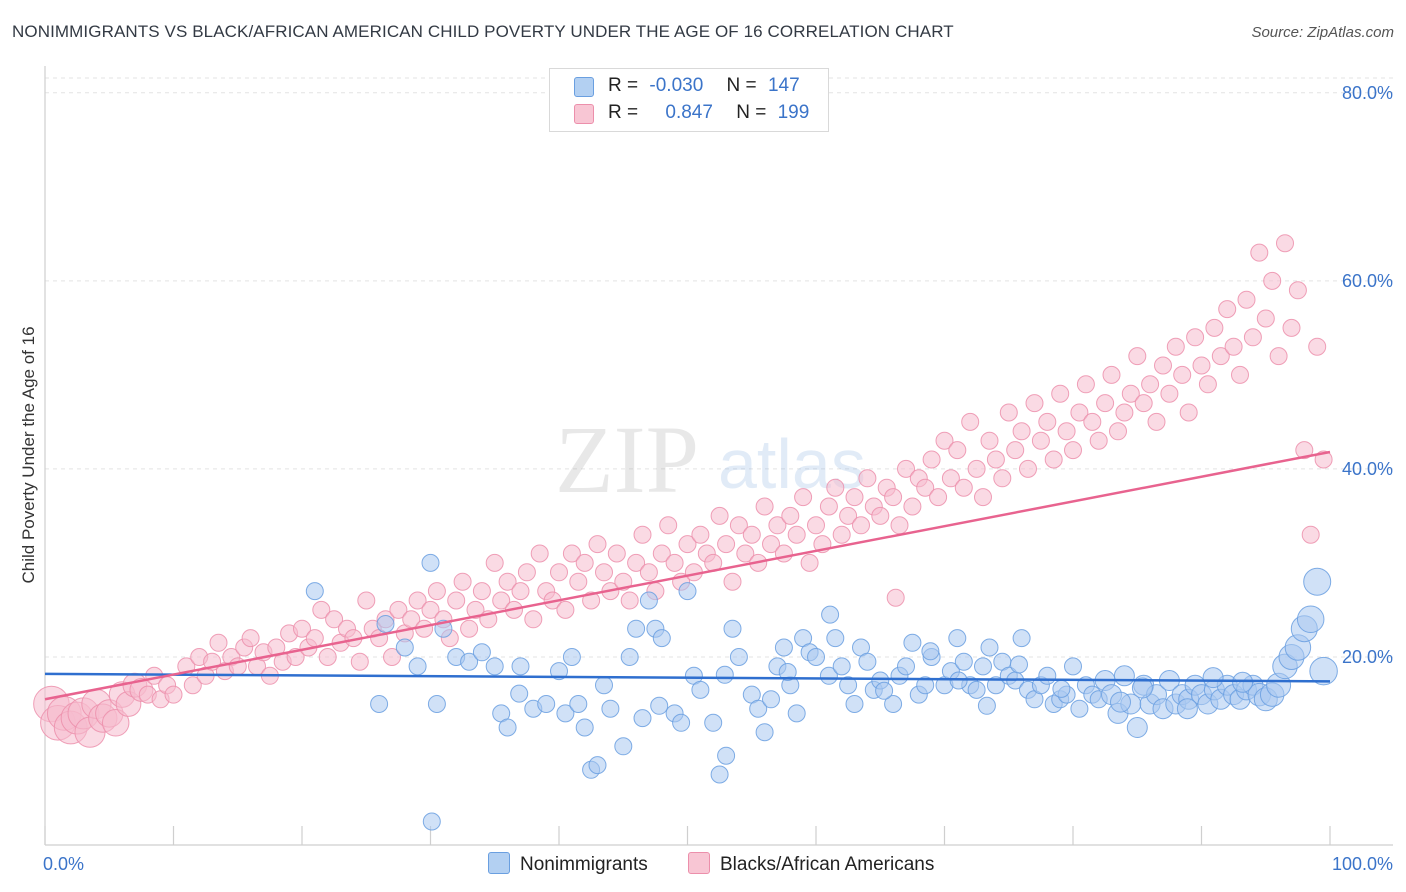  What do you see at coordinates (584, 87) in the screenshot?
I see `legend-swatch-blue` at bounding box center [584, 87].